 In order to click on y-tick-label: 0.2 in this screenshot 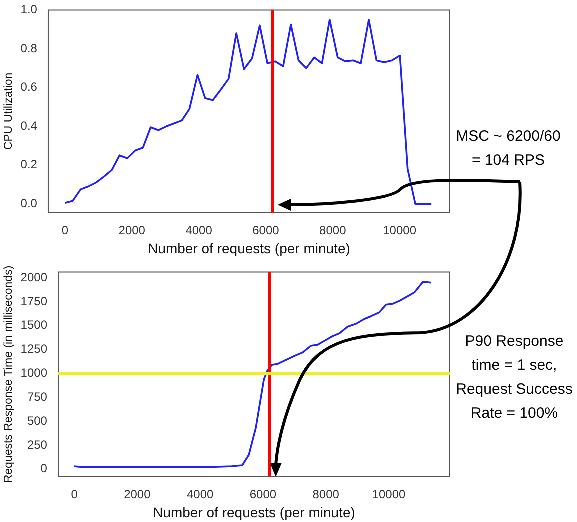, I will do `click(29, 165)`.